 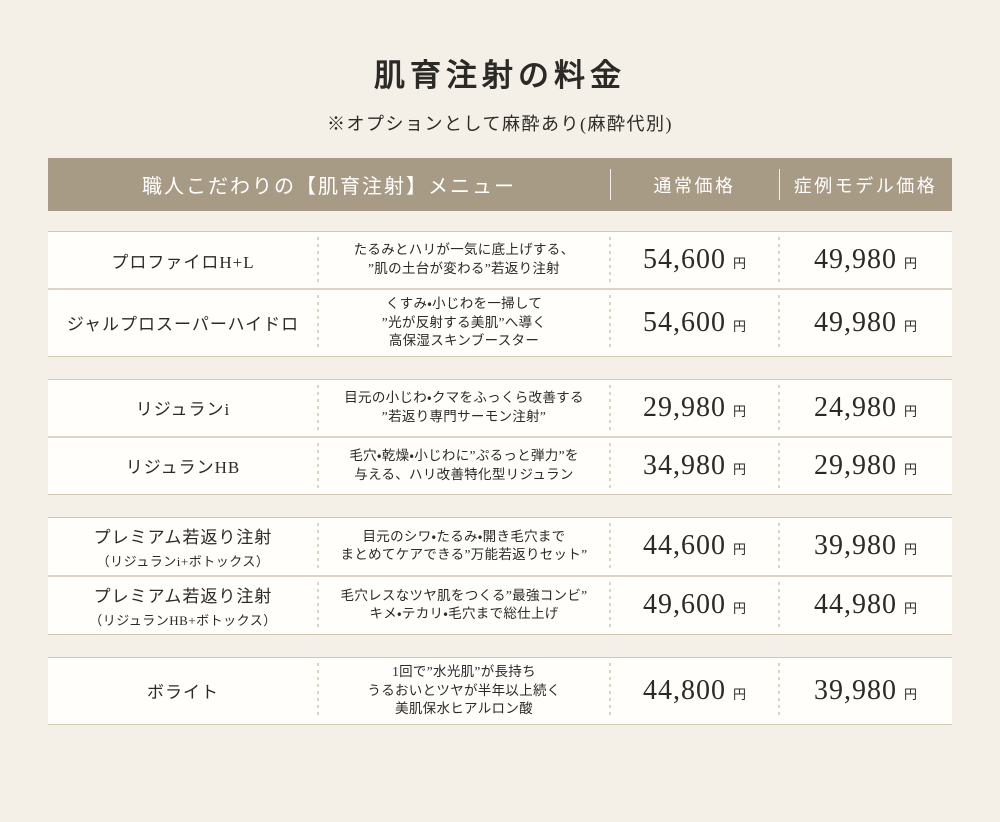 I want to click on description-line: ”若返り専門サーモン注射”, so click(x=464, y=416).